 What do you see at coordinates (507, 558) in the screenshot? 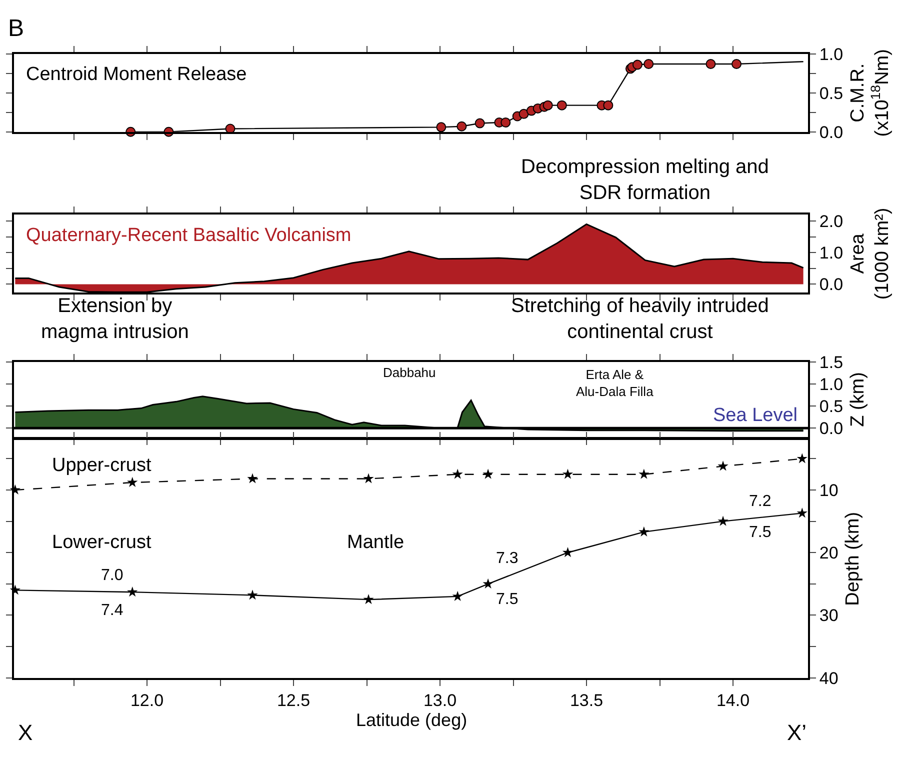
I see `annotation: 7.3` at bounding box center [507, 558].